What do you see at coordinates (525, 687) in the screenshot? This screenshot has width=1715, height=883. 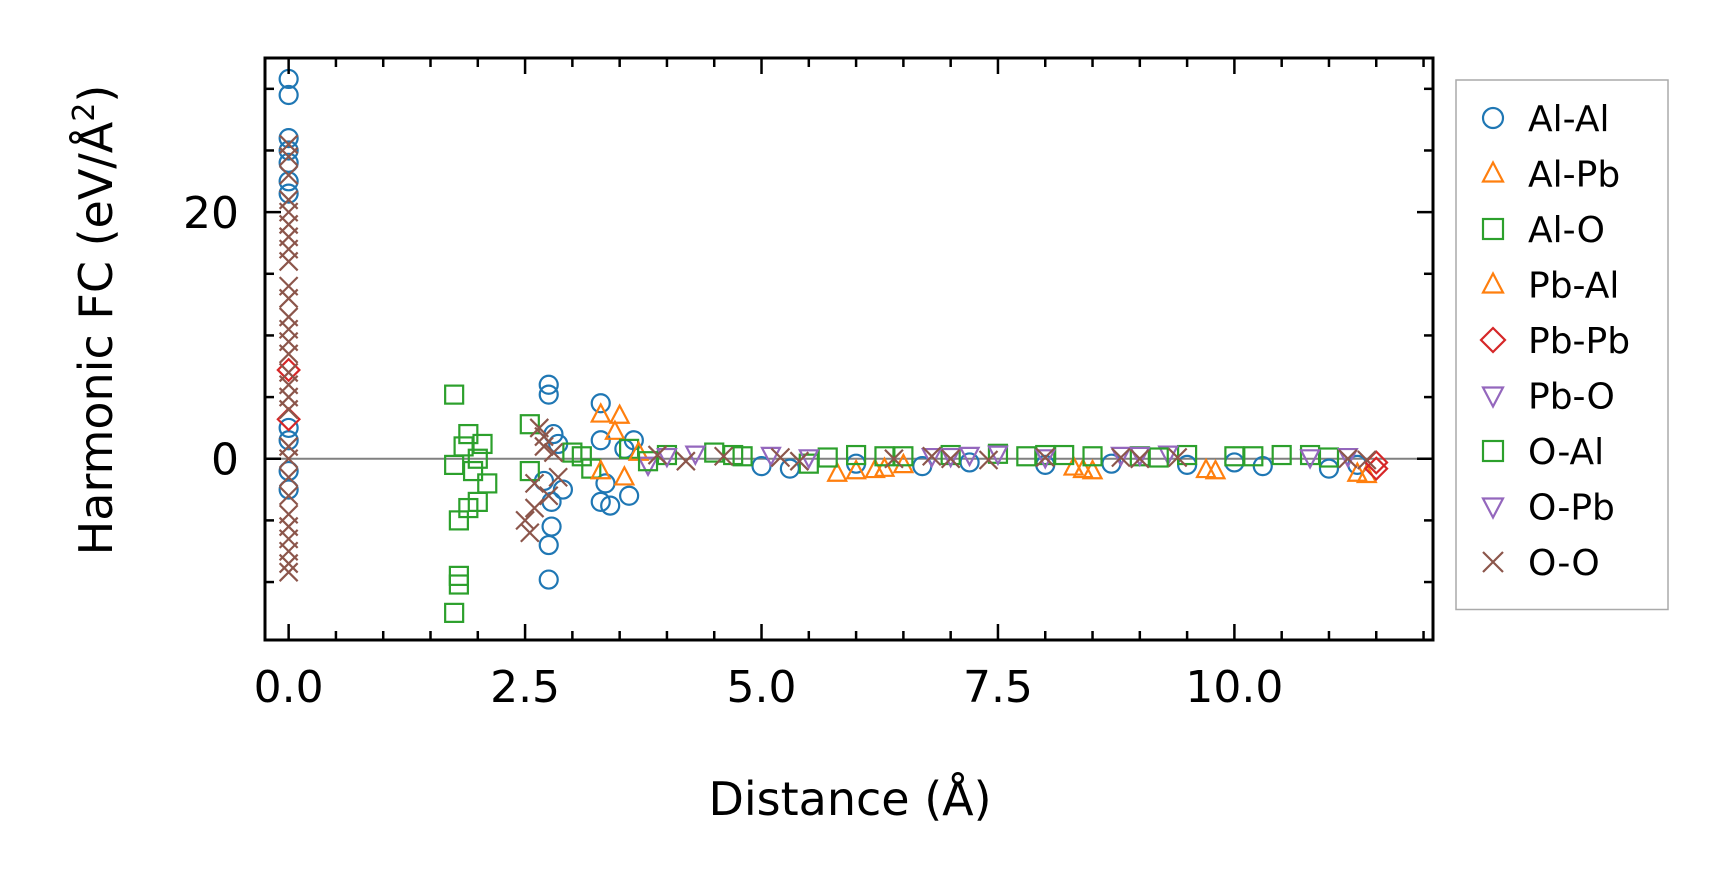 I see `x-tick-label: 2.5` at bounding box center [525, 687].